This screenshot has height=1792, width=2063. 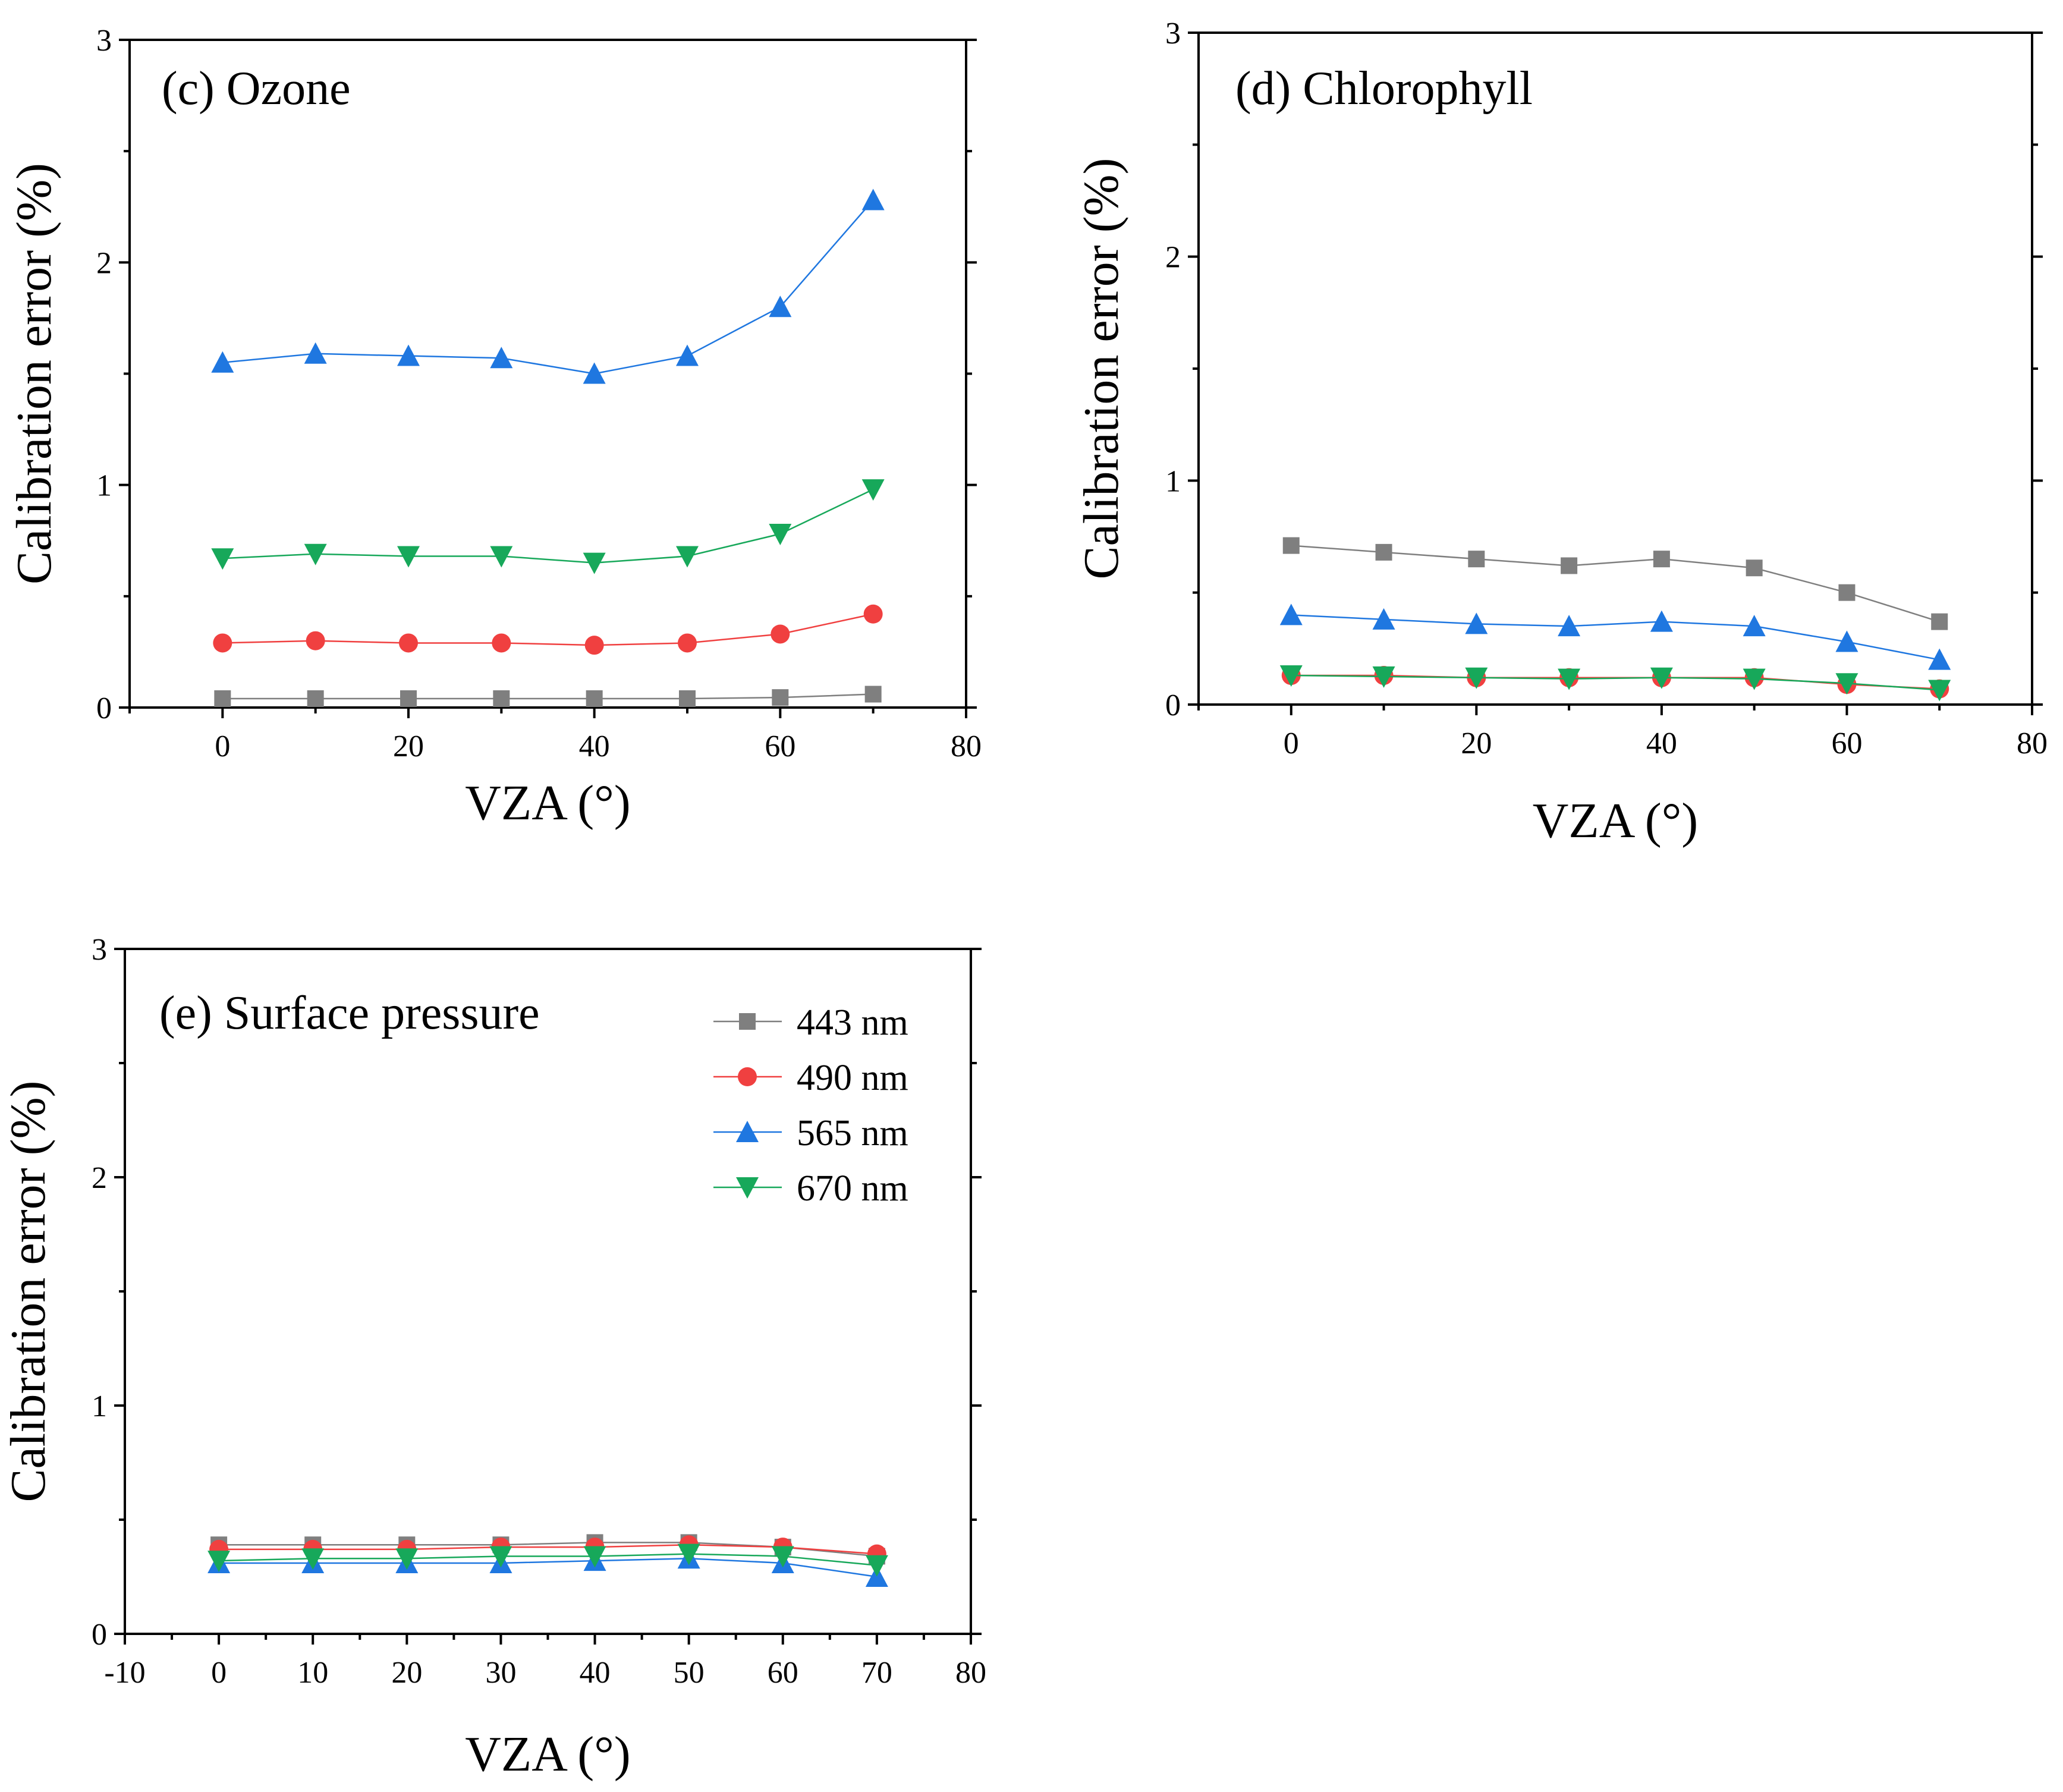 What do you see at coordinates (350, 1013) in the screenshot?
I see `panel-title: (e) Surface pressure` at bounding box center [350, 1013].